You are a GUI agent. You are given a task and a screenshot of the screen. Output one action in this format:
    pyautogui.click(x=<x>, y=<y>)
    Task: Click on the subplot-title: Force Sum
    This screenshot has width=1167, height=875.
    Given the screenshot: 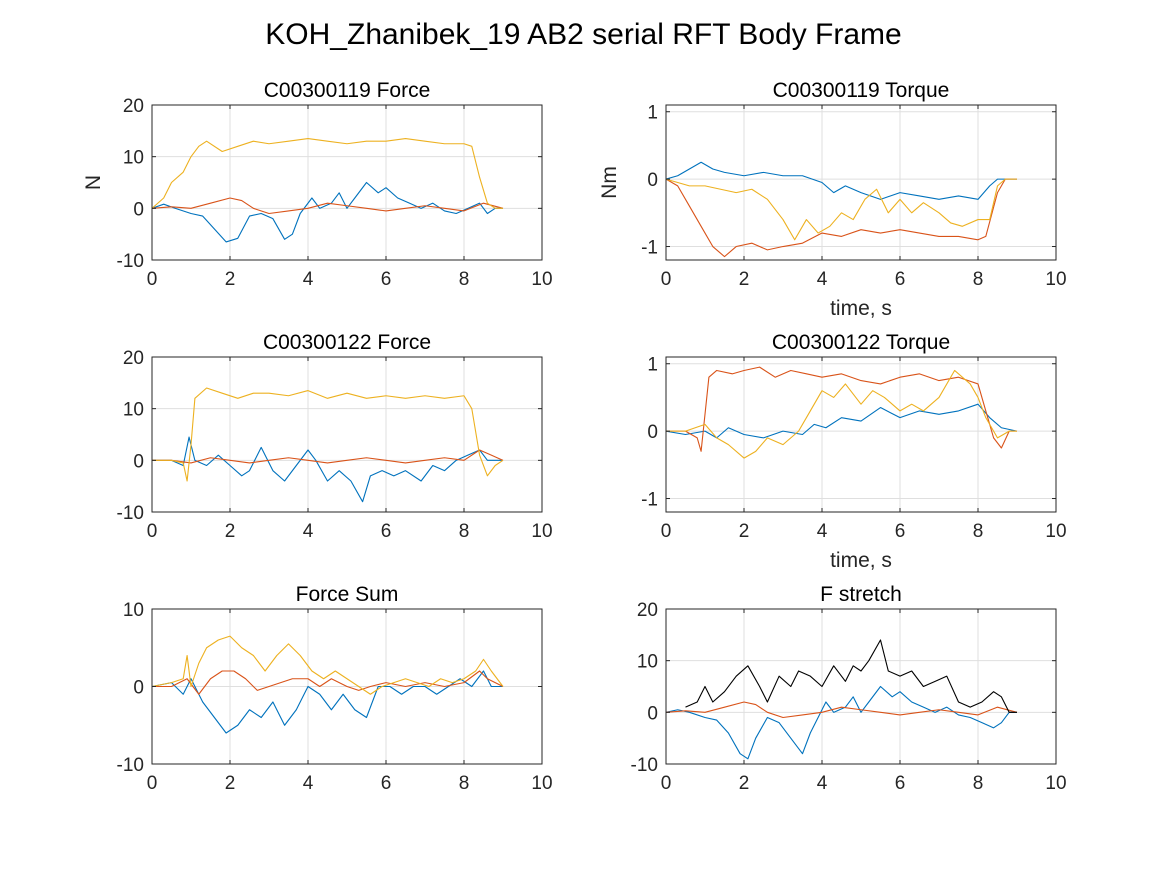 What is the action you would take?
    pyautogui.click(x=347, y=594)
    